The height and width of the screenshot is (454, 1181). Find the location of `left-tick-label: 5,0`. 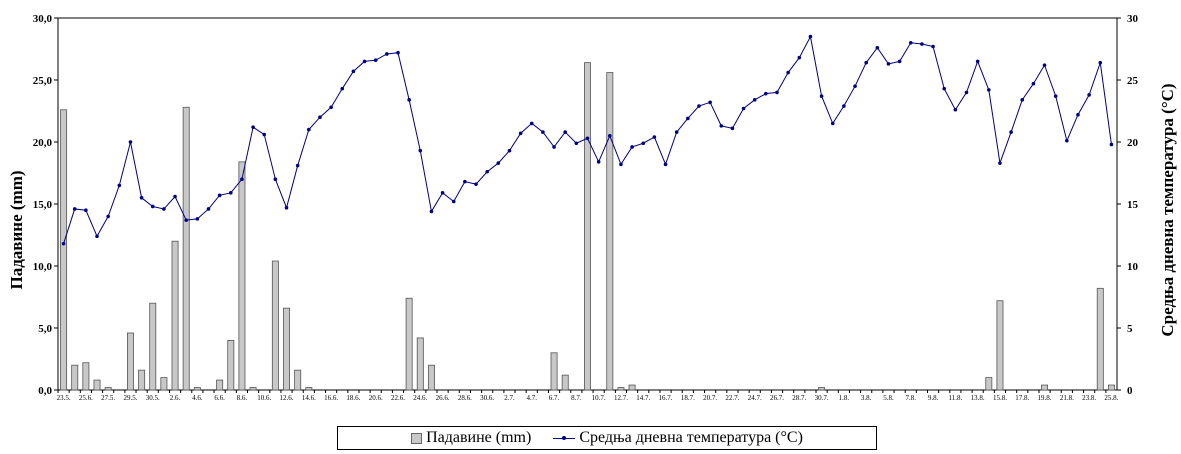

left-tick-label: 5,0 is located at coordinates (45, 329).